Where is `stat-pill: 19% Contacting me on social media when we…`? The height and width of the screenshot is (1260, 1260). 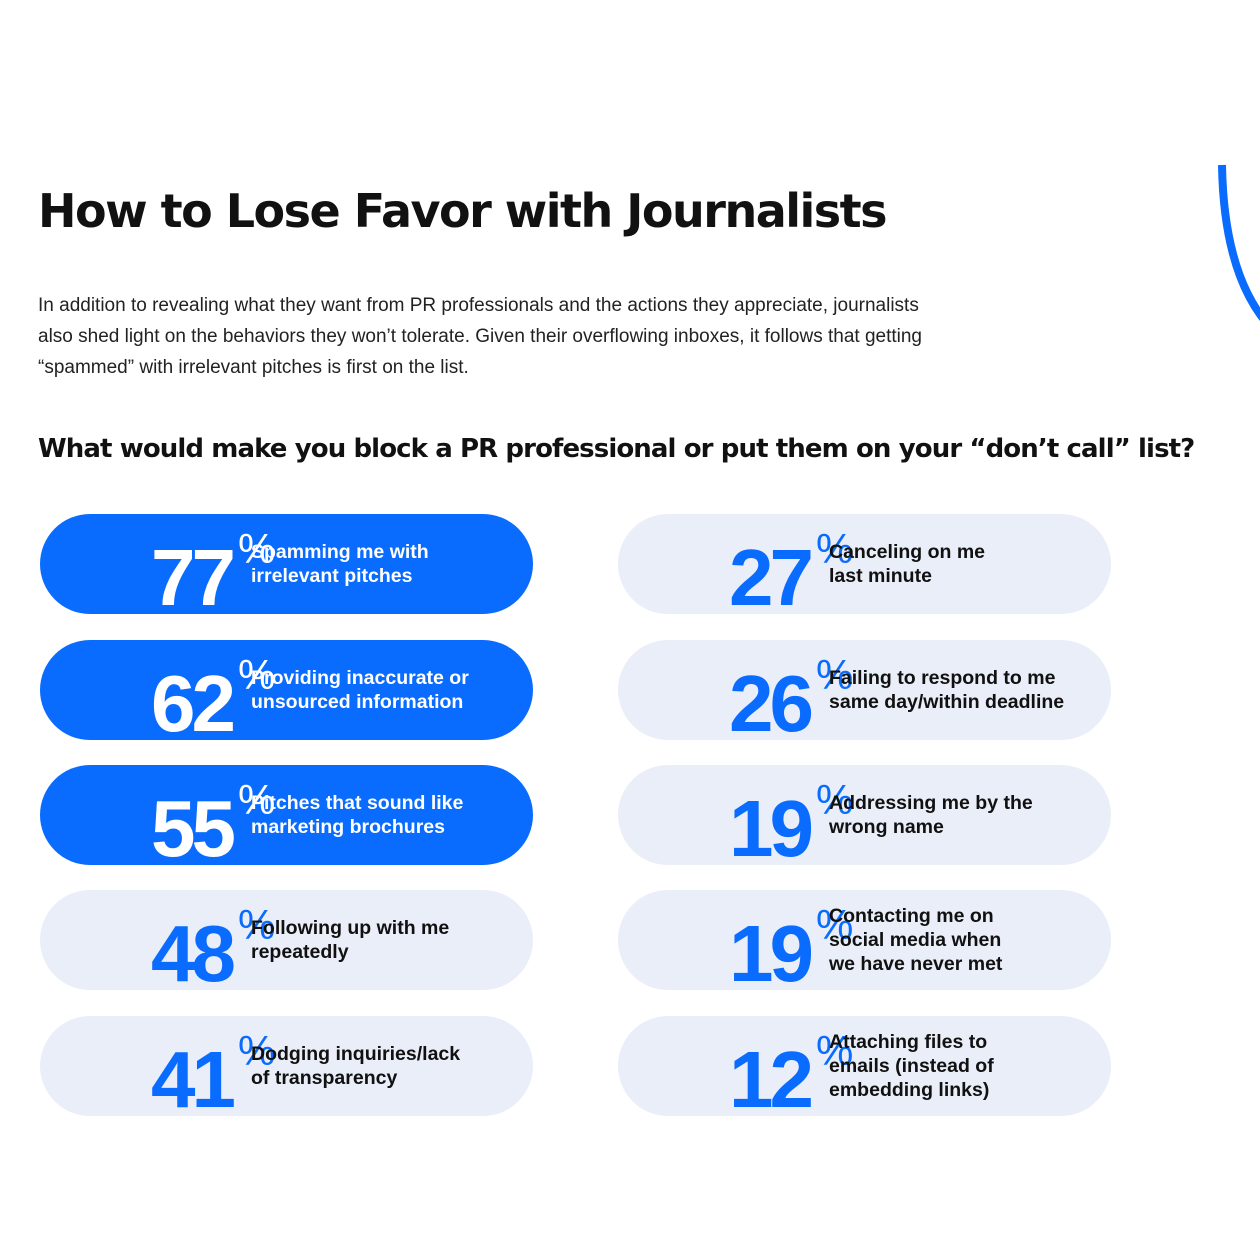
stat-pill: 19% Contacting me on social media when we… is located at coordinates (864, 944).